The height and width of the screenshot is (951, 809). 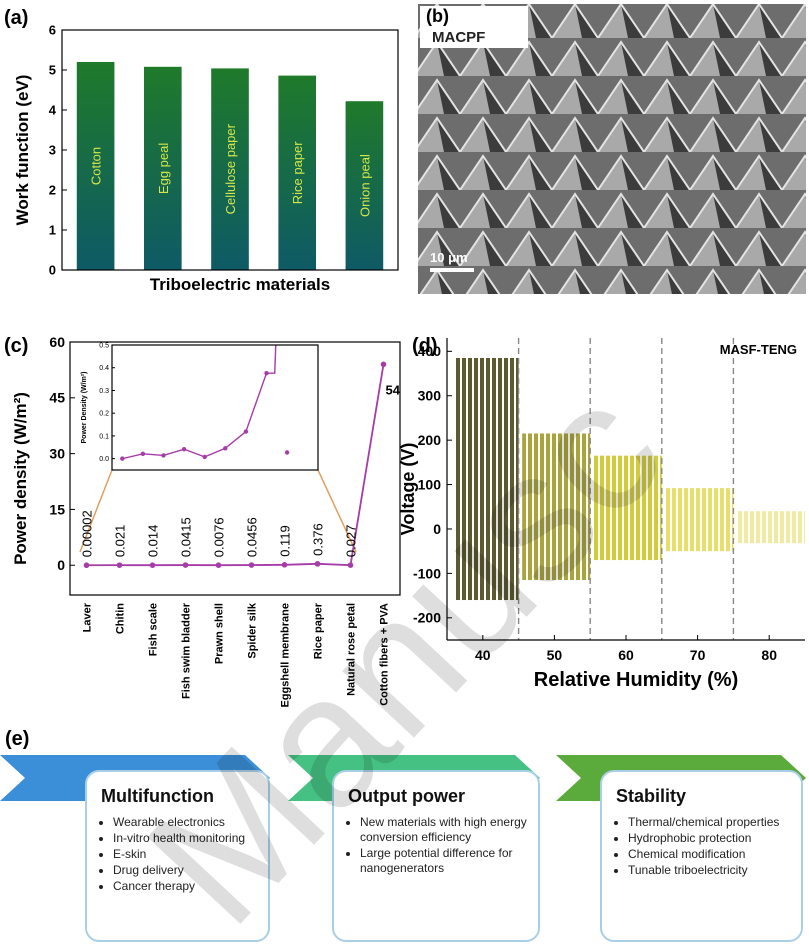 What do you see at coordinates (87, 533) in the screenshot?
I see `data-label: 0.00002` at bounding box center [87, 533].